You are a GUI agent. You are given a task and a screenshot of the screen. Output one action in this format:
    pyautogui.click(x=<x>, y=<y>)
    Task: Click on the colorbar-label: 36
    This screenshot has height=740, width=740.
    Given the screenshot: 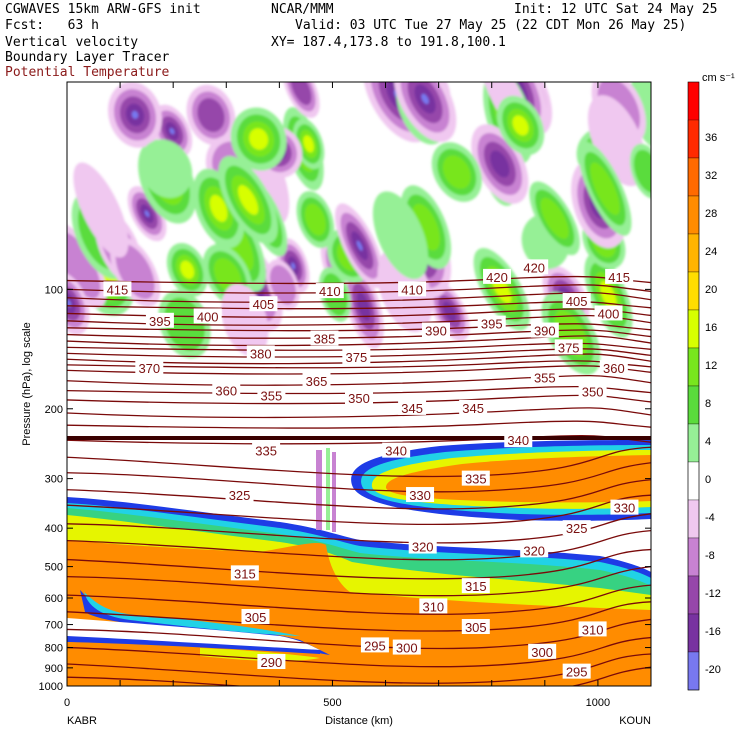 What is the action you would take?
    pyautogui.click(x=711, y=138)
    